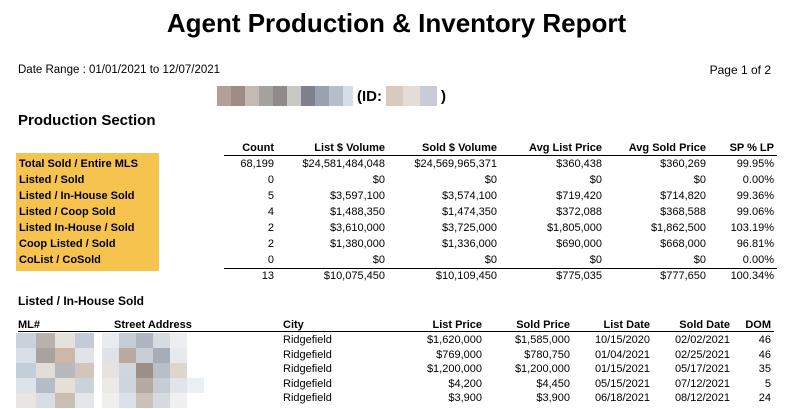 Image resolution: width=793 pixels, height=409 pixels. I want to click on cell-sold-date: 07/12/2021, so click(702, 383).